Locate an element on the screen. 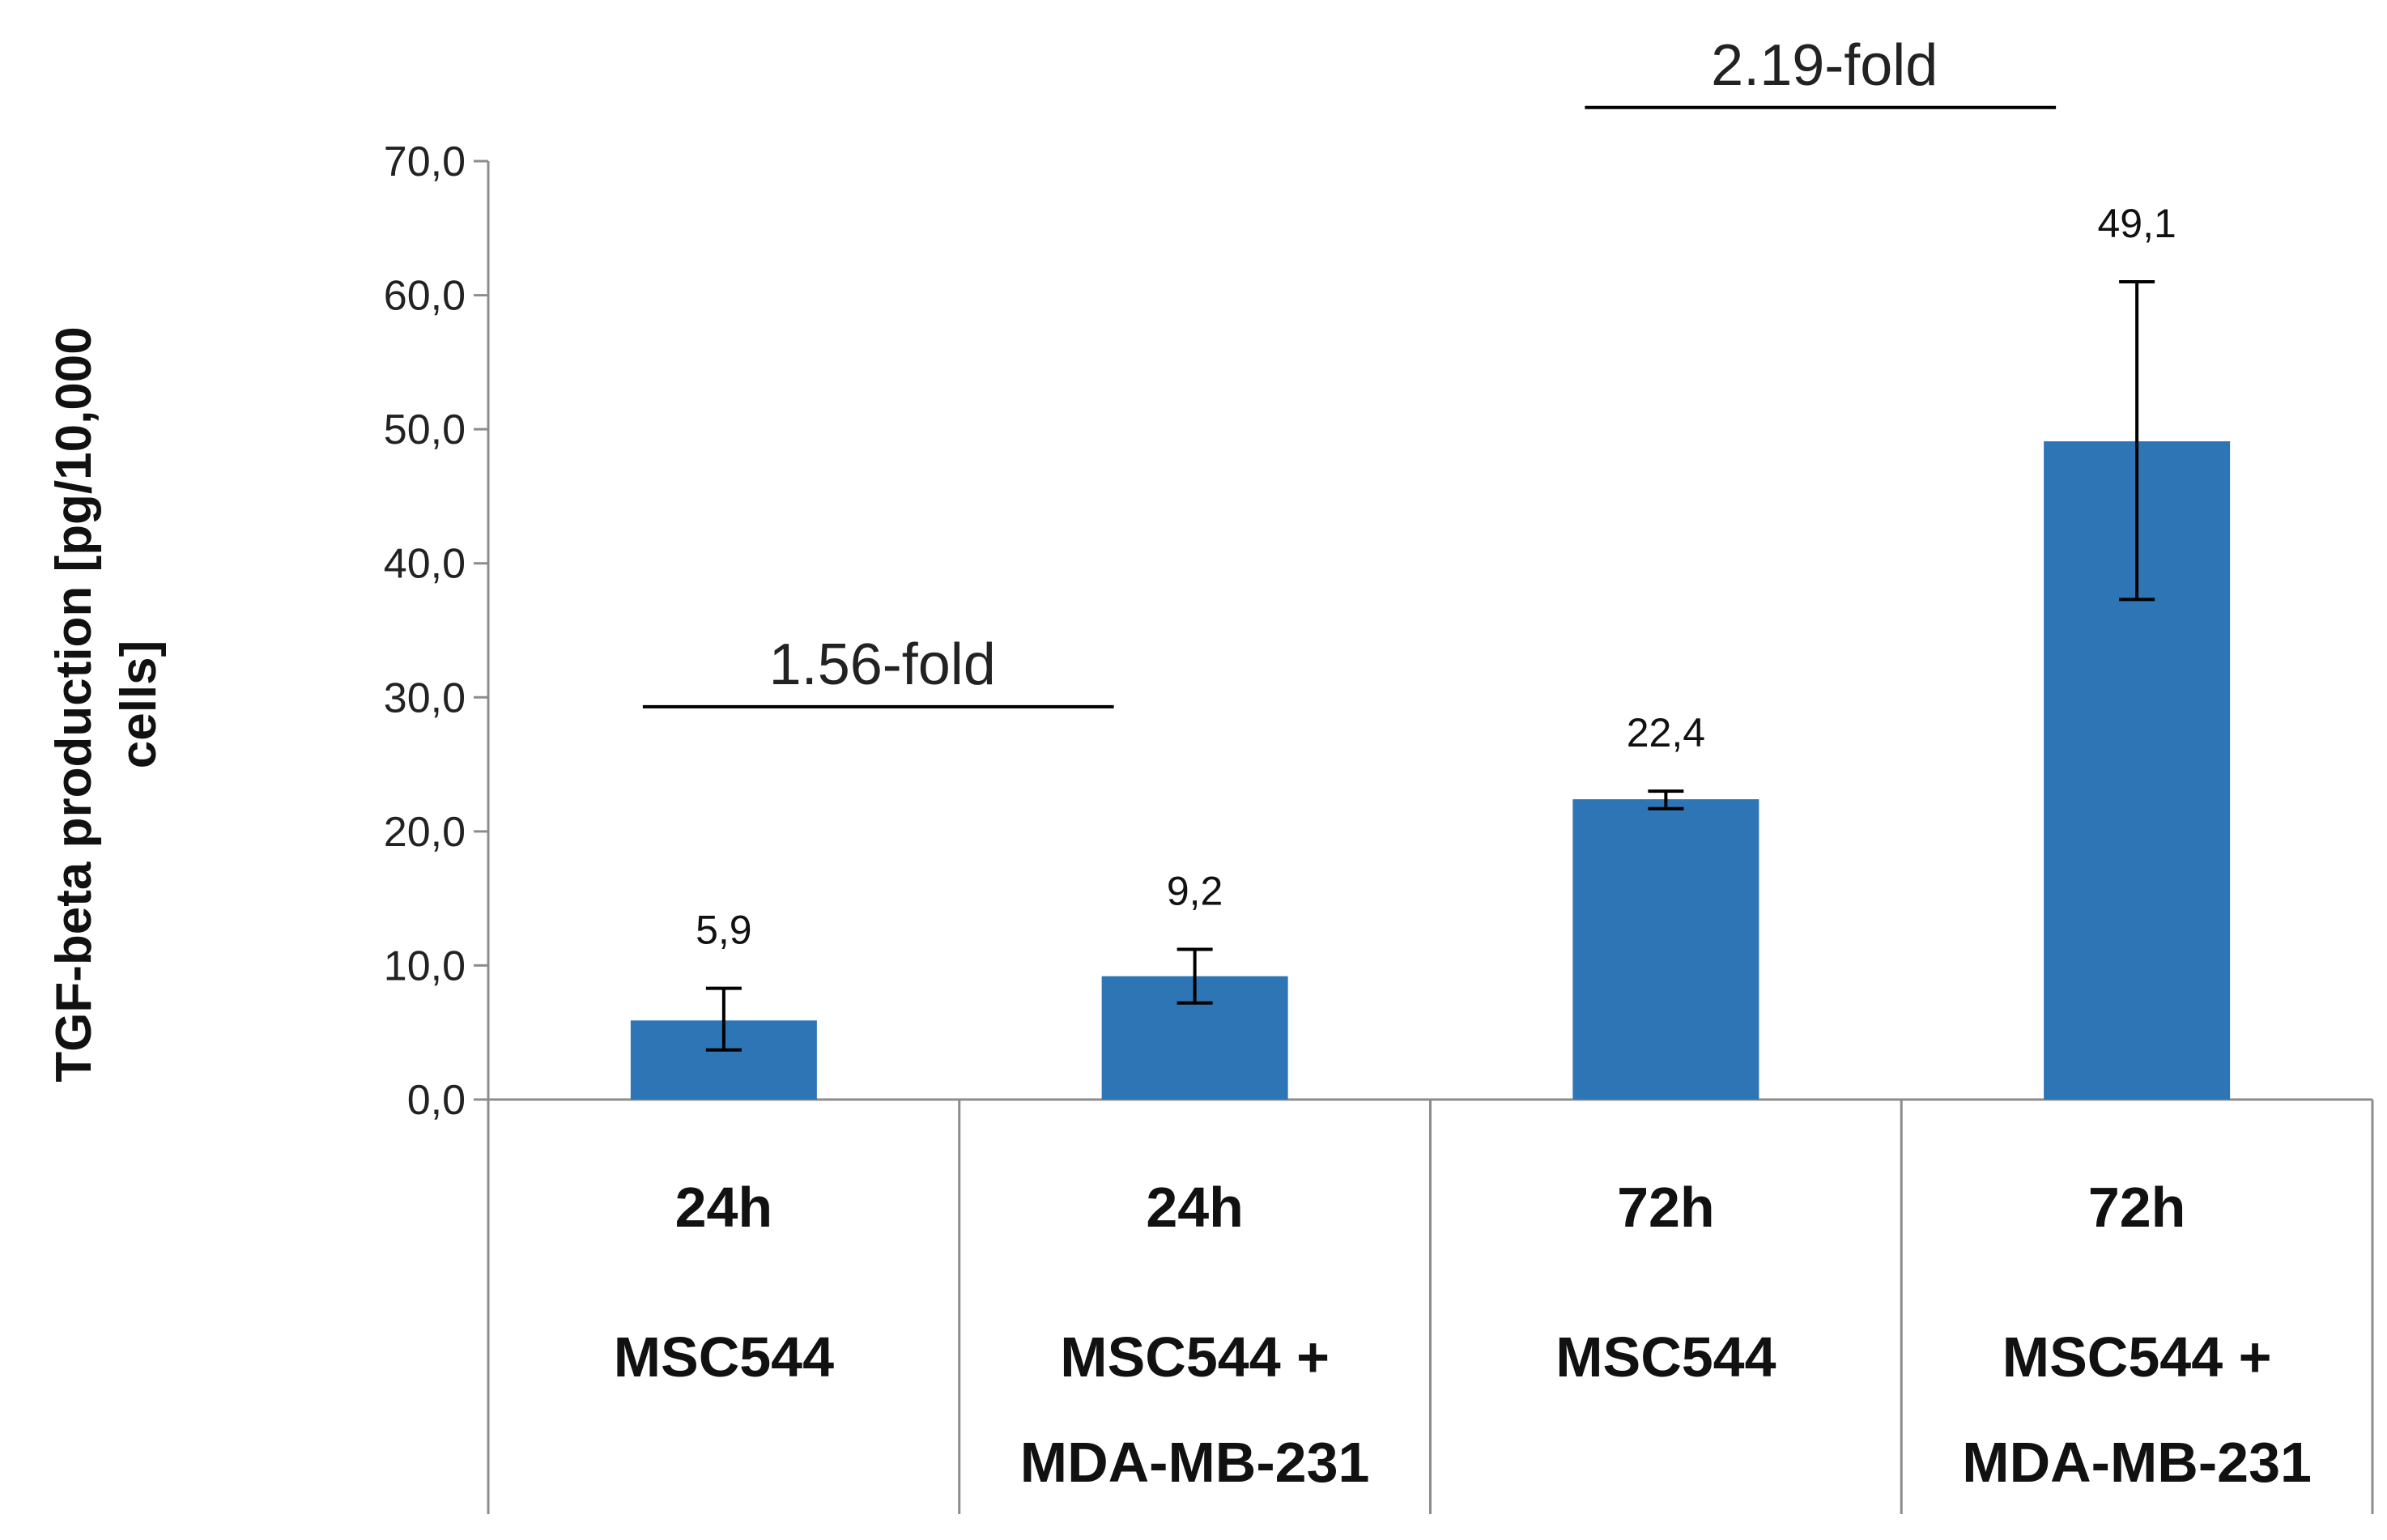 The height and width of the screenshot is (1540, 2387). y-tick-label: 40,0 is located at coordinates (425, 564).